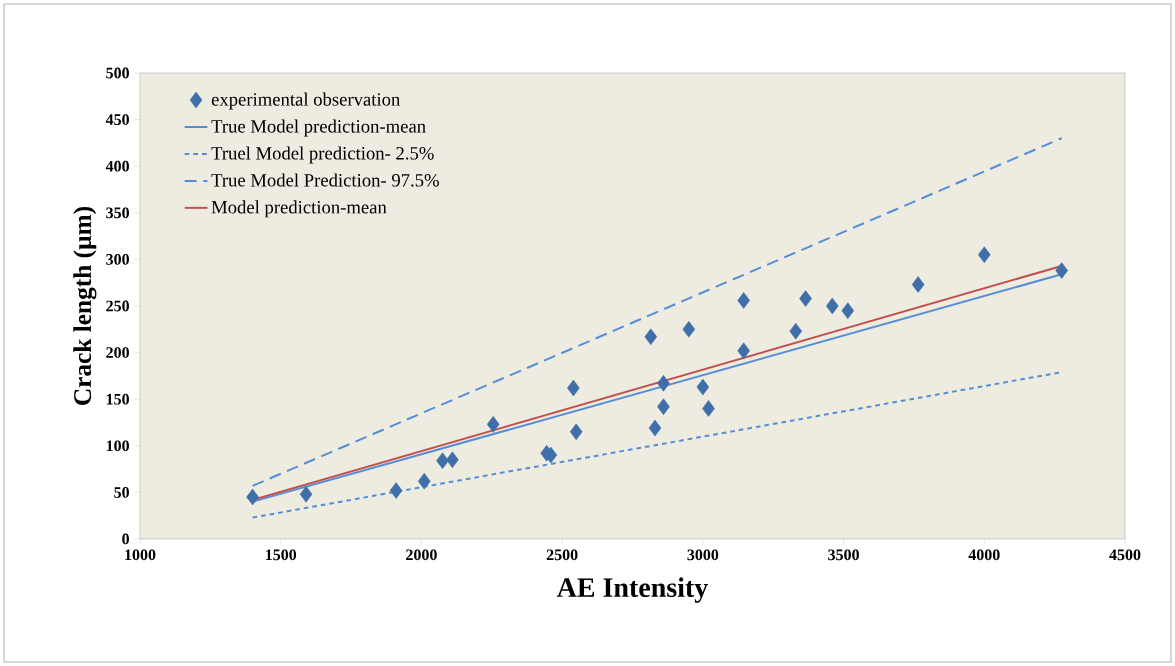  What do you see at coordinates (1125, 555) in the screenshot?
I see `x-tick-label: 4500` at bounding box center [1125, 555].